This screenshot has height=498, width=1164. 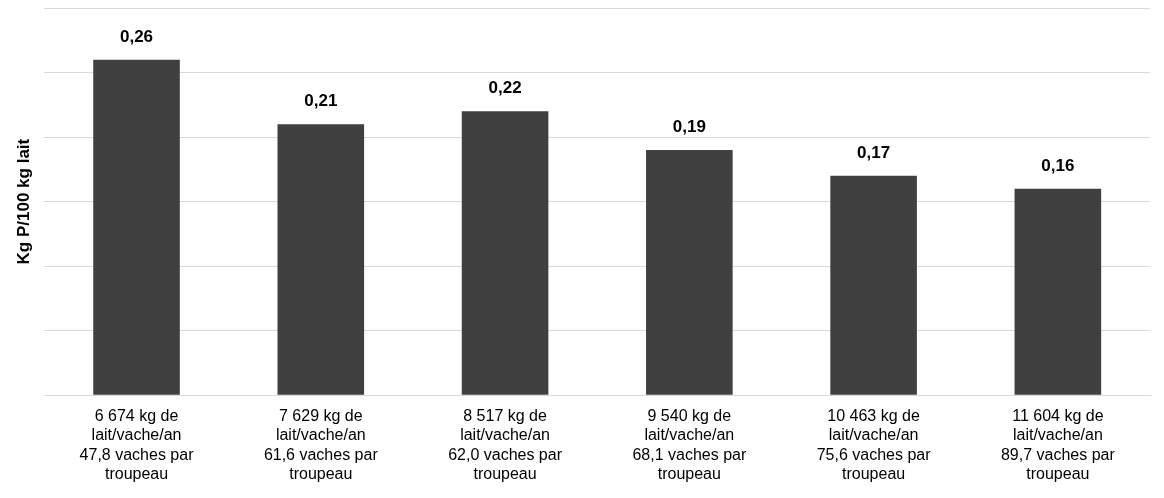 What do you see at coordinates (689, 127) in the screenshot?
I see `data-label: 0,19` at bounding box center [689, 127].